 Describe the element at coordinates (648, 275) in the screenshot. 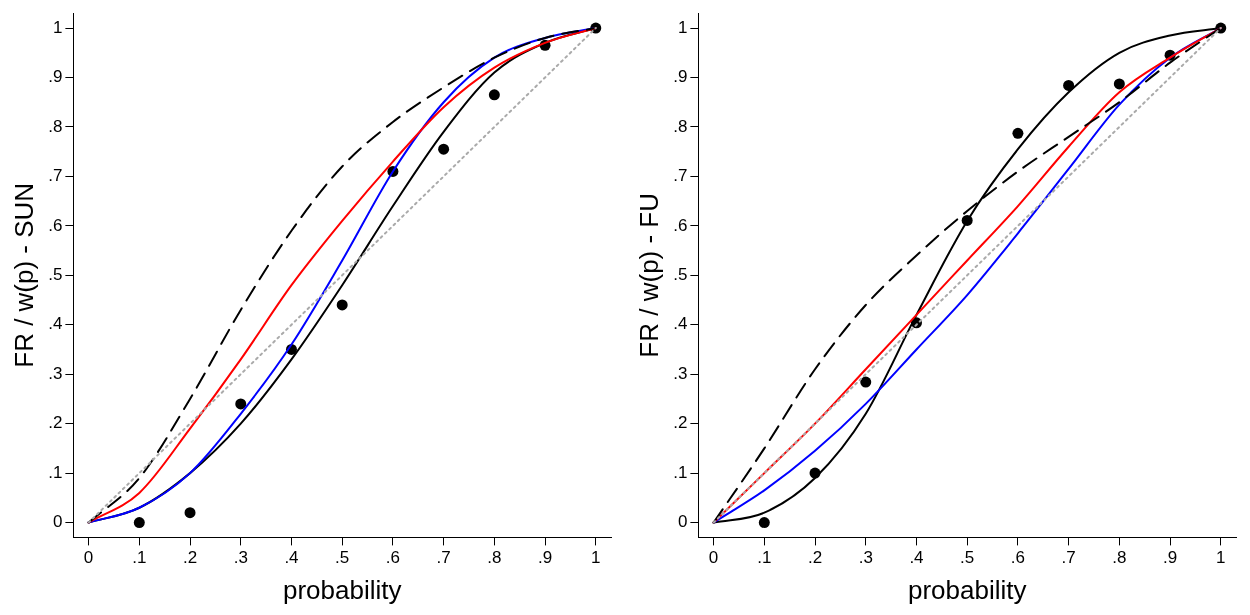

I see `y-axis-title: FR / w(p) - FU` at that location.